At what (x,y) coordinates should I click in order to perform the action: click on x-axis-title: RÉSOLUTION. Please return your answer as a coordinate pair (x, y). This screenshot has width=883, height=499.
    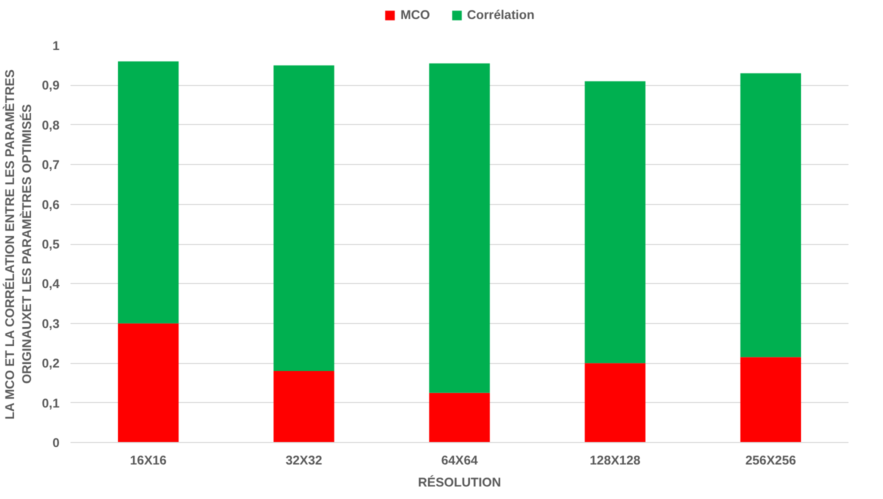
    Looking at the image, I should click on (459, 482).